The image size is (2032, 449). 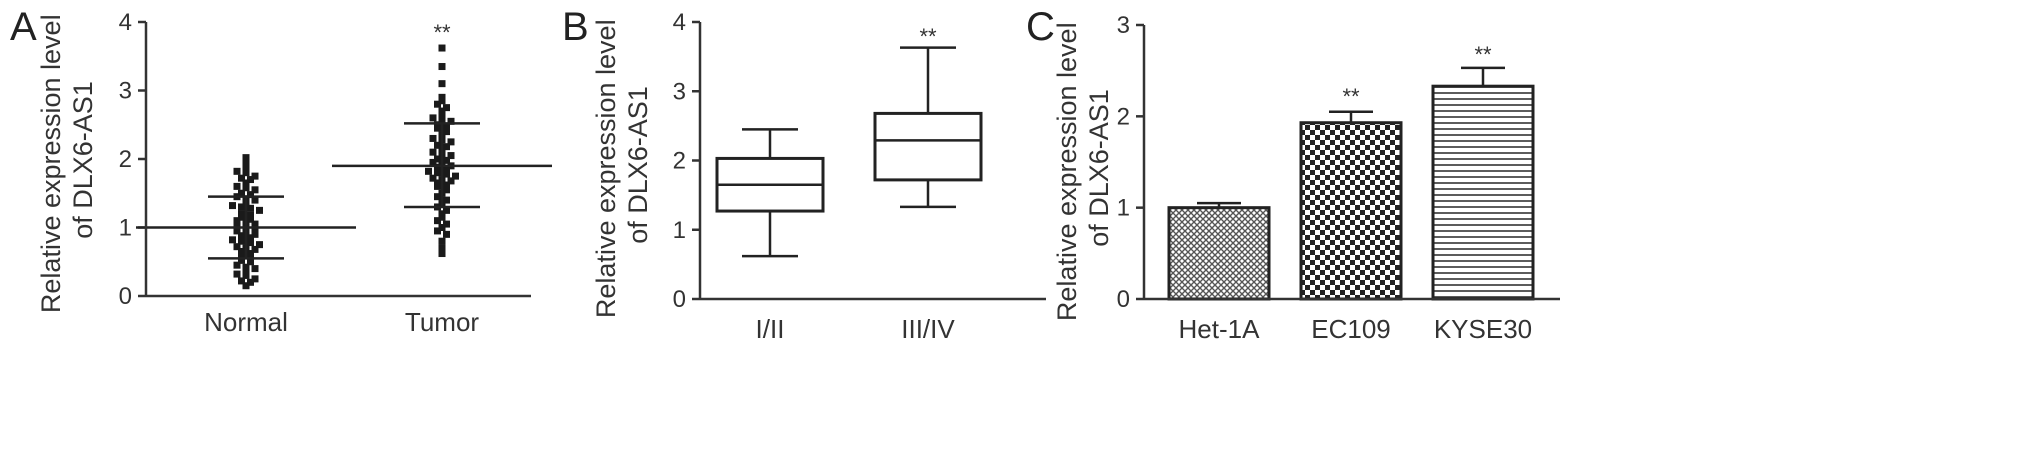 I want to click on significance-label-kyse30: **, so click(x=1483, y=54).